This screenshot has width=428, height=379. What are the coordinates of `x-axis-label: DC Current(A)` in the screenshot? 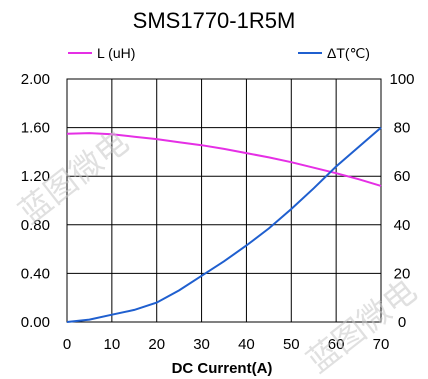 It's located at (222, 368).